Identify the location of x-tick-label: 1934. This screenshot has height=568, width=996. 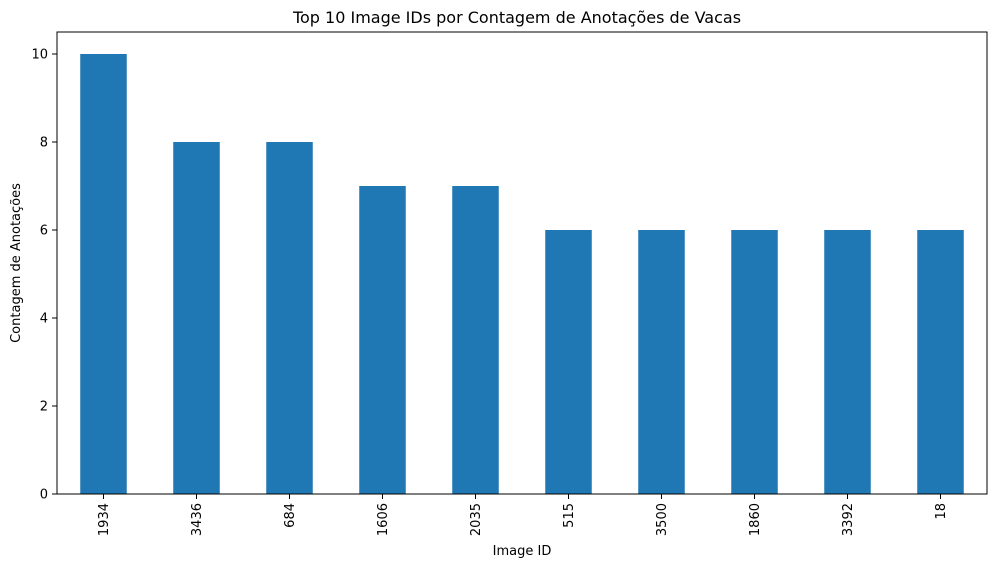
(104, 519).